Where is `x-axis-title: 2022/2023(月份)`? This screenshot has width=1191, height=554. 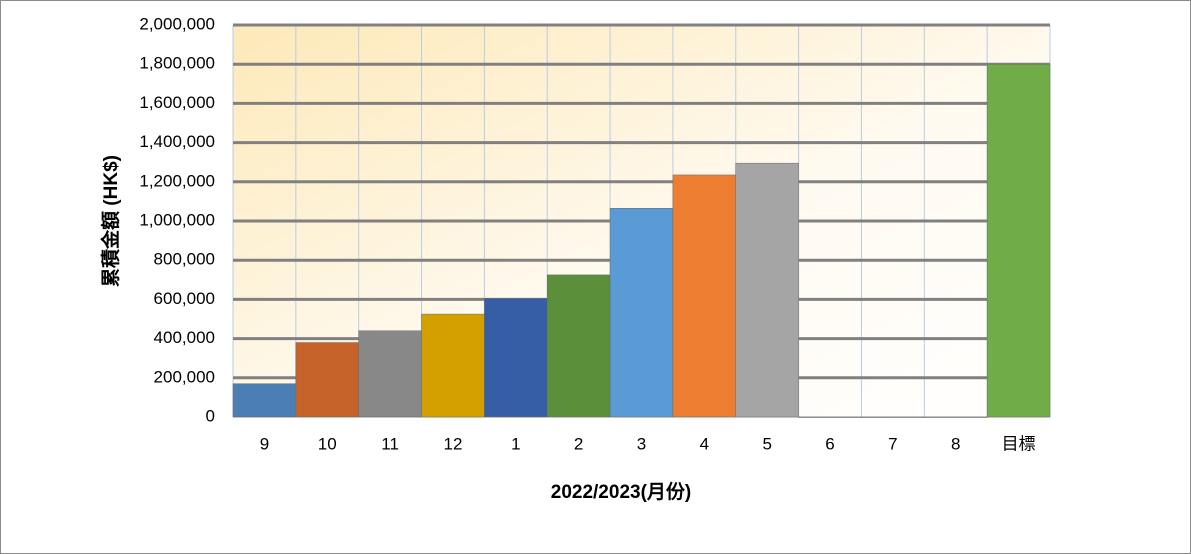
x-axis-title: 2022/2023(月份) is located at coordinates (621, 491).